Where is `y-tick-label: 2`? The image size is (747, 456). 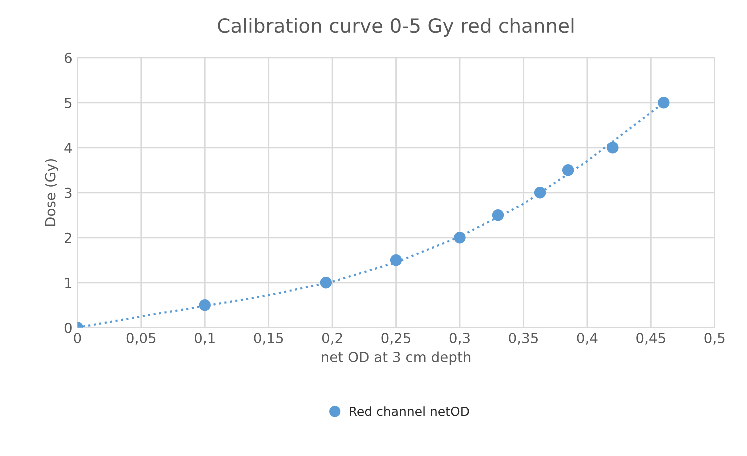 y-tick-label: 2 is located at coordinates (68, 238).